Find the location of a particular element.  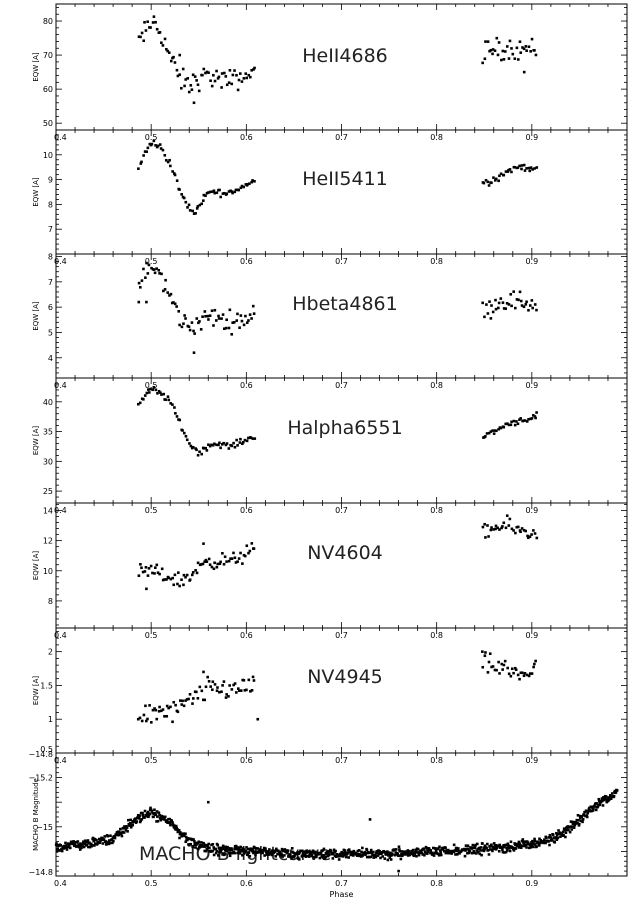

x-tick-label: 0.7 is located at coordinates (341, 760).